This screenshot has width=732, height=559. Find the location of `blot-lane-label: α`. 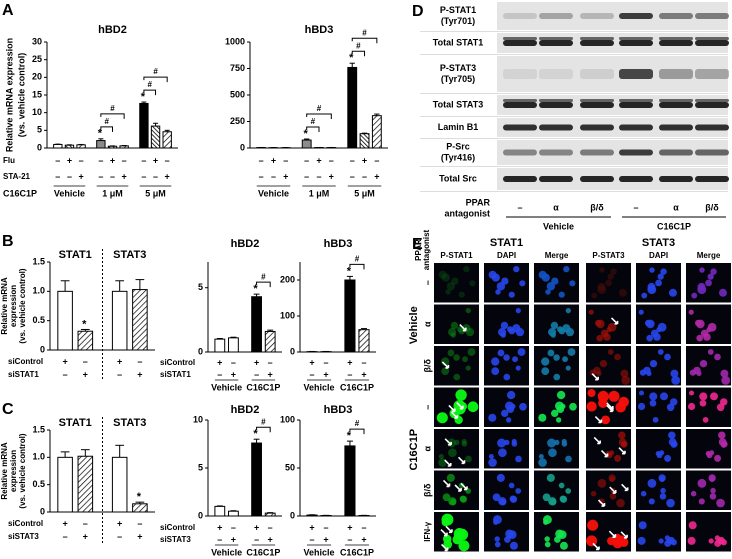

blot-lane-label: α is located at coordinates (556, 207).